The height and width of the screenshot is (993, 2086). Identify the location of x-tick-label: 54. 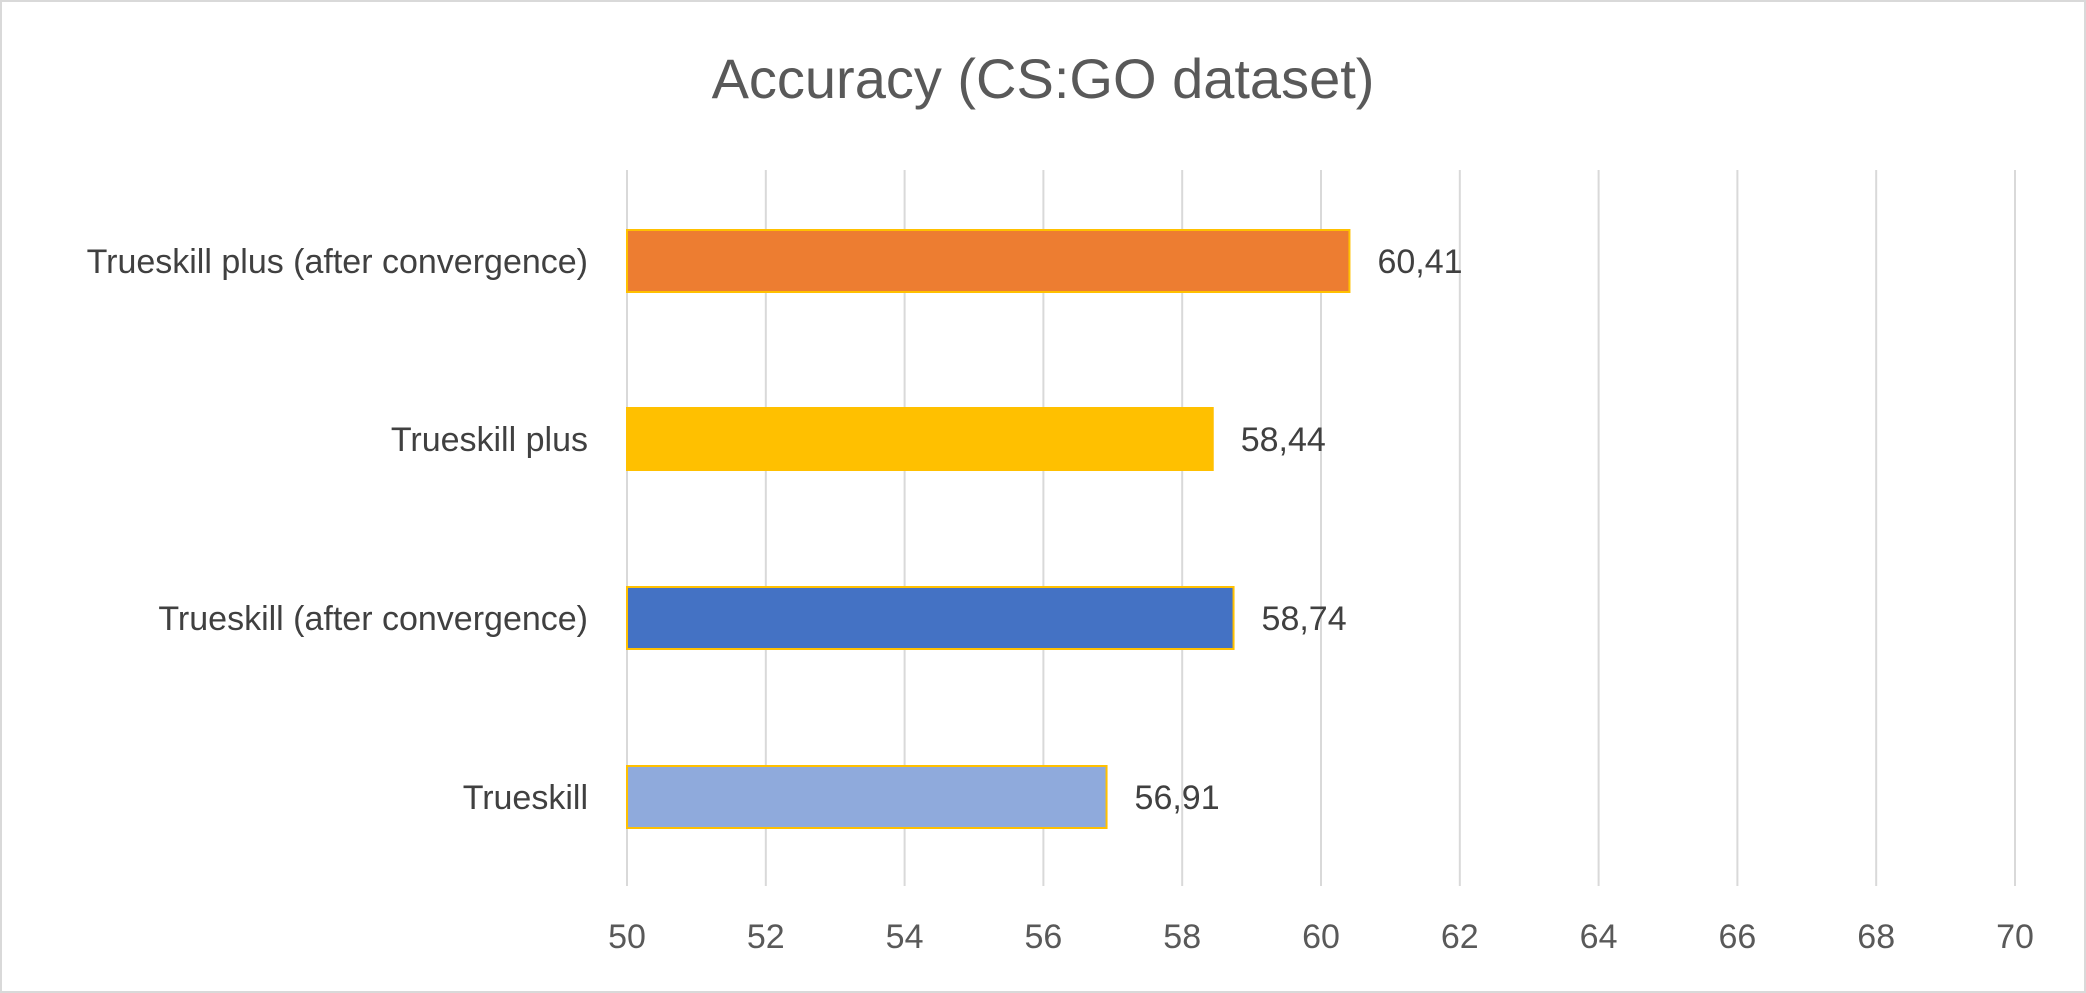
(905, 937).